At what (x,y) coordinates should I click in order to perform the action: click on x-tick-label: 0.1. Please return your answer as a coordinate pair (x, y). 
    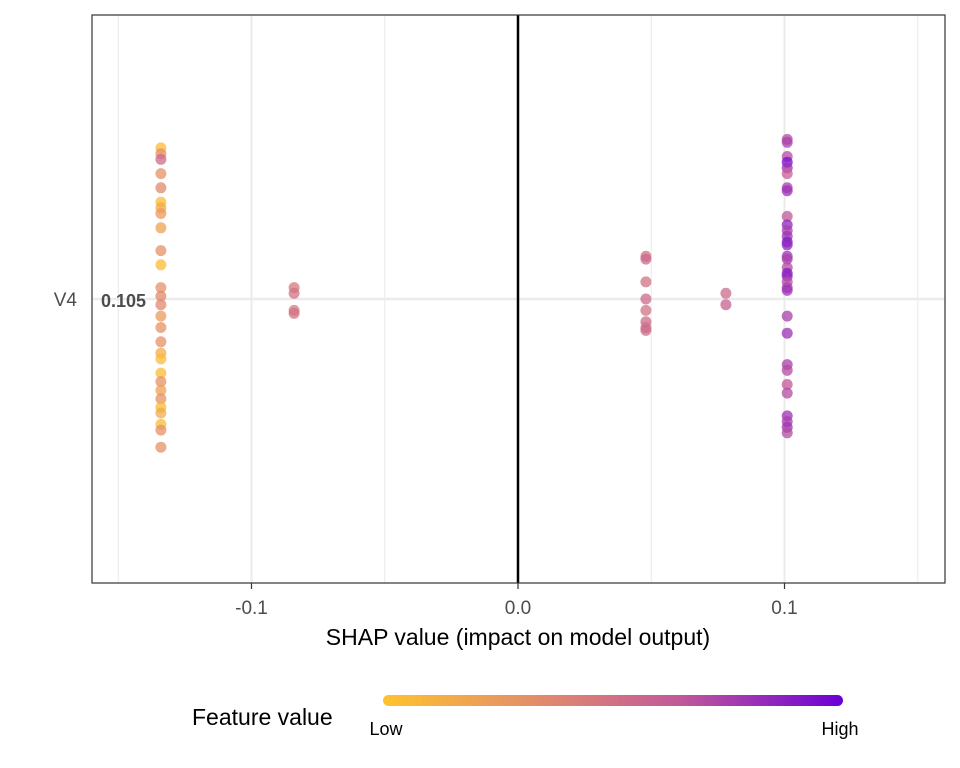
    Looking at the image, I should click on (784, 608).